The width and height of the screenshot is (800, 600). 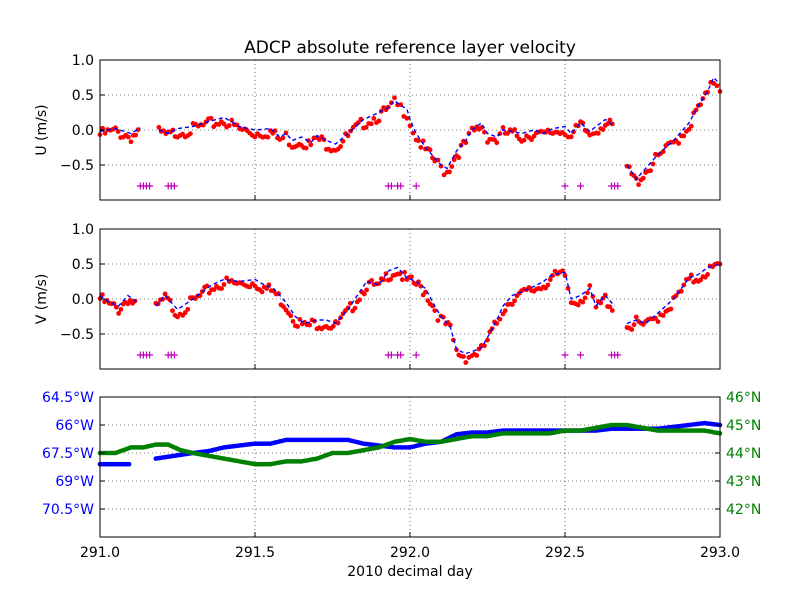 What do you see at coordinates (410, 133) in the screenshot?
I see `u-data-marks` at bounding box center [410, 133].